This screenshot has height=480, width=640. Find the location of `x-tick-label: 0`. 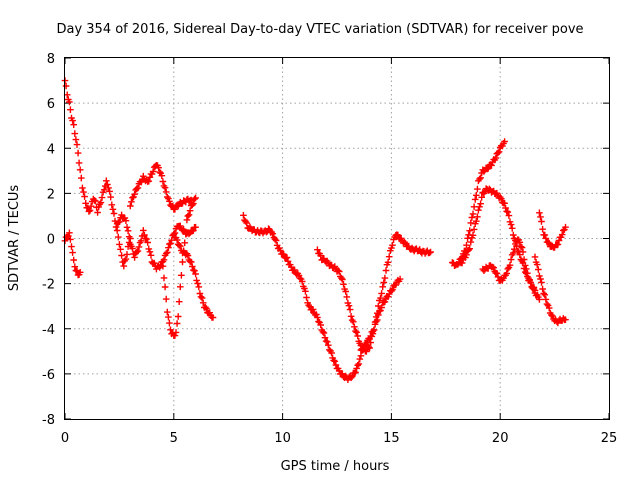

x-tick-label: 0 is located at coordinates (65, 438).